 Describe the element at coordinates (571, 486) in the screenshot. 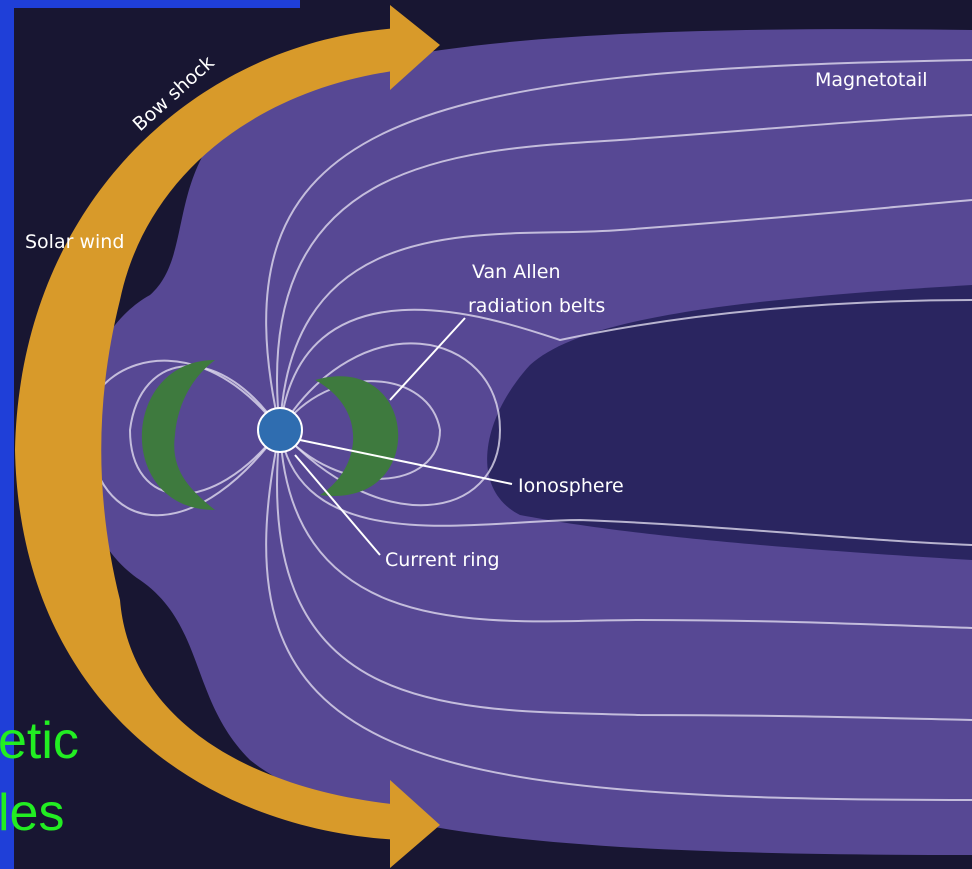

I see `label: Ionosphere` at that location.